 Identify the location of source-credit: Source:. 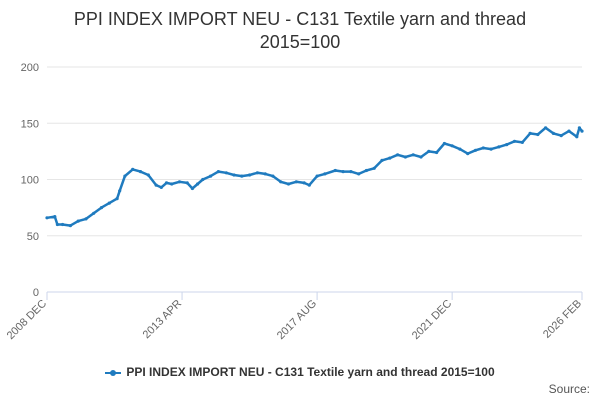
(569, 389).